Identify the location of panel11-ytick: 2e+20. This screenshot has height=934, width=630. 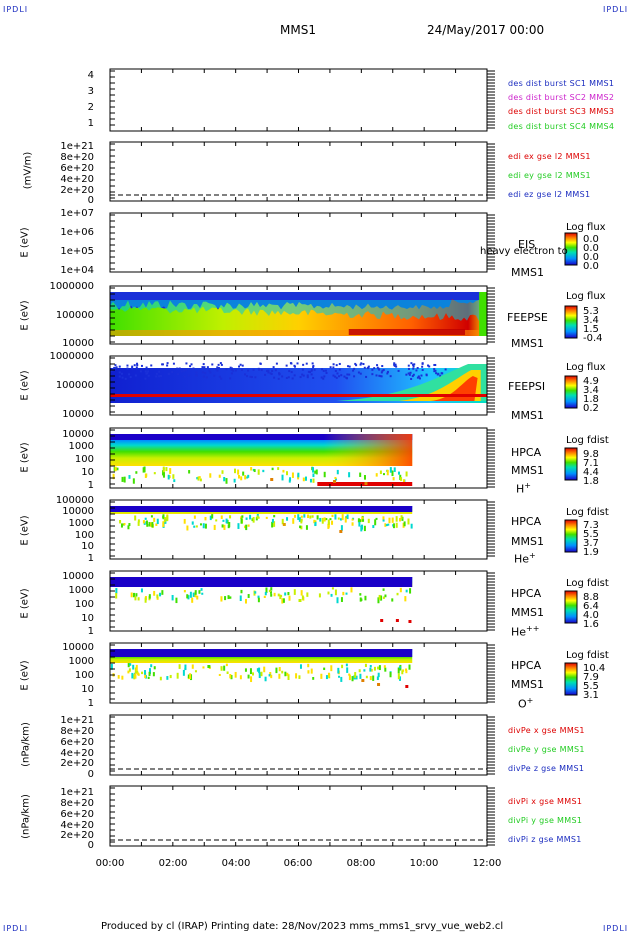
(77, 835).